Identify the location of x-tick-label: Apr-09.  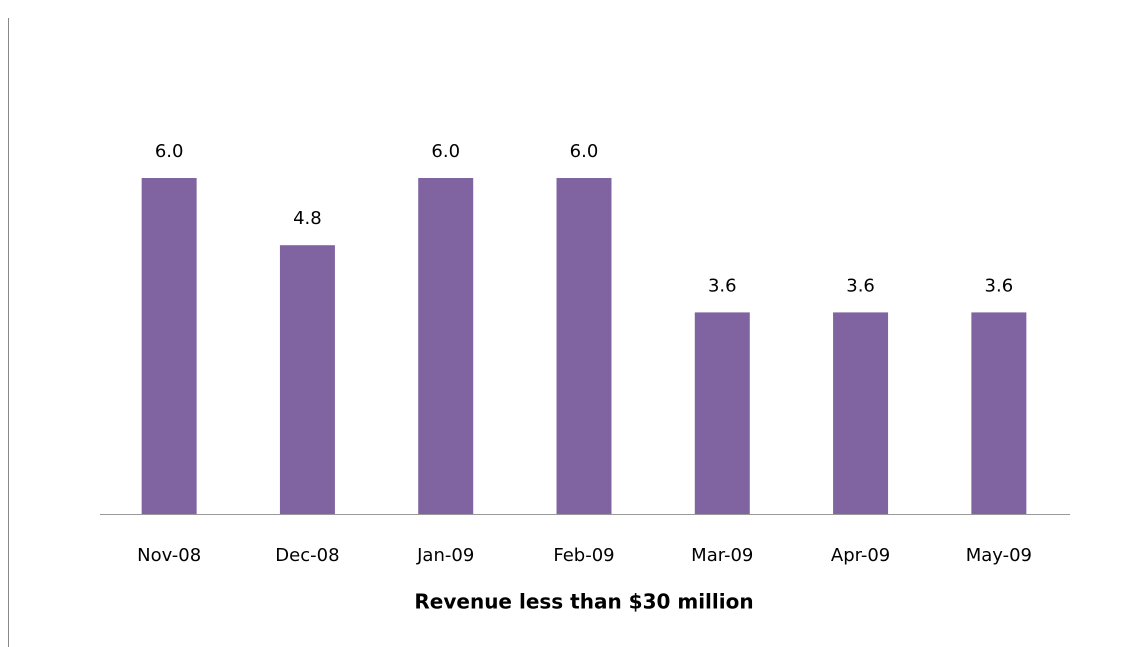
(860, 555).